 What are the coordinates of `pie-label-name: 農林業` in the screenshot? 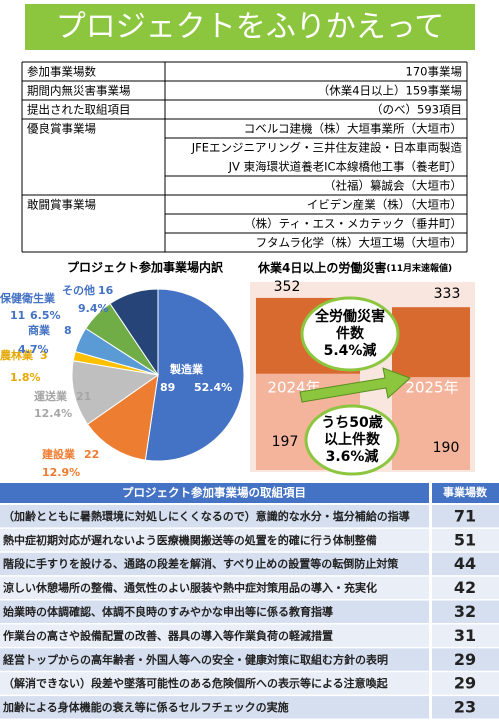 It's located at (17, 355).